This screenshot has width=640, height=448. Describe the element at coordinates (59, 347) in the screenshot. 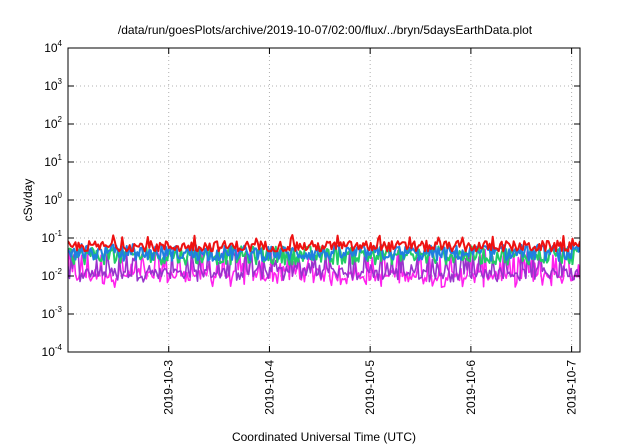

I see `y-tick-exponent: -4` at that location.